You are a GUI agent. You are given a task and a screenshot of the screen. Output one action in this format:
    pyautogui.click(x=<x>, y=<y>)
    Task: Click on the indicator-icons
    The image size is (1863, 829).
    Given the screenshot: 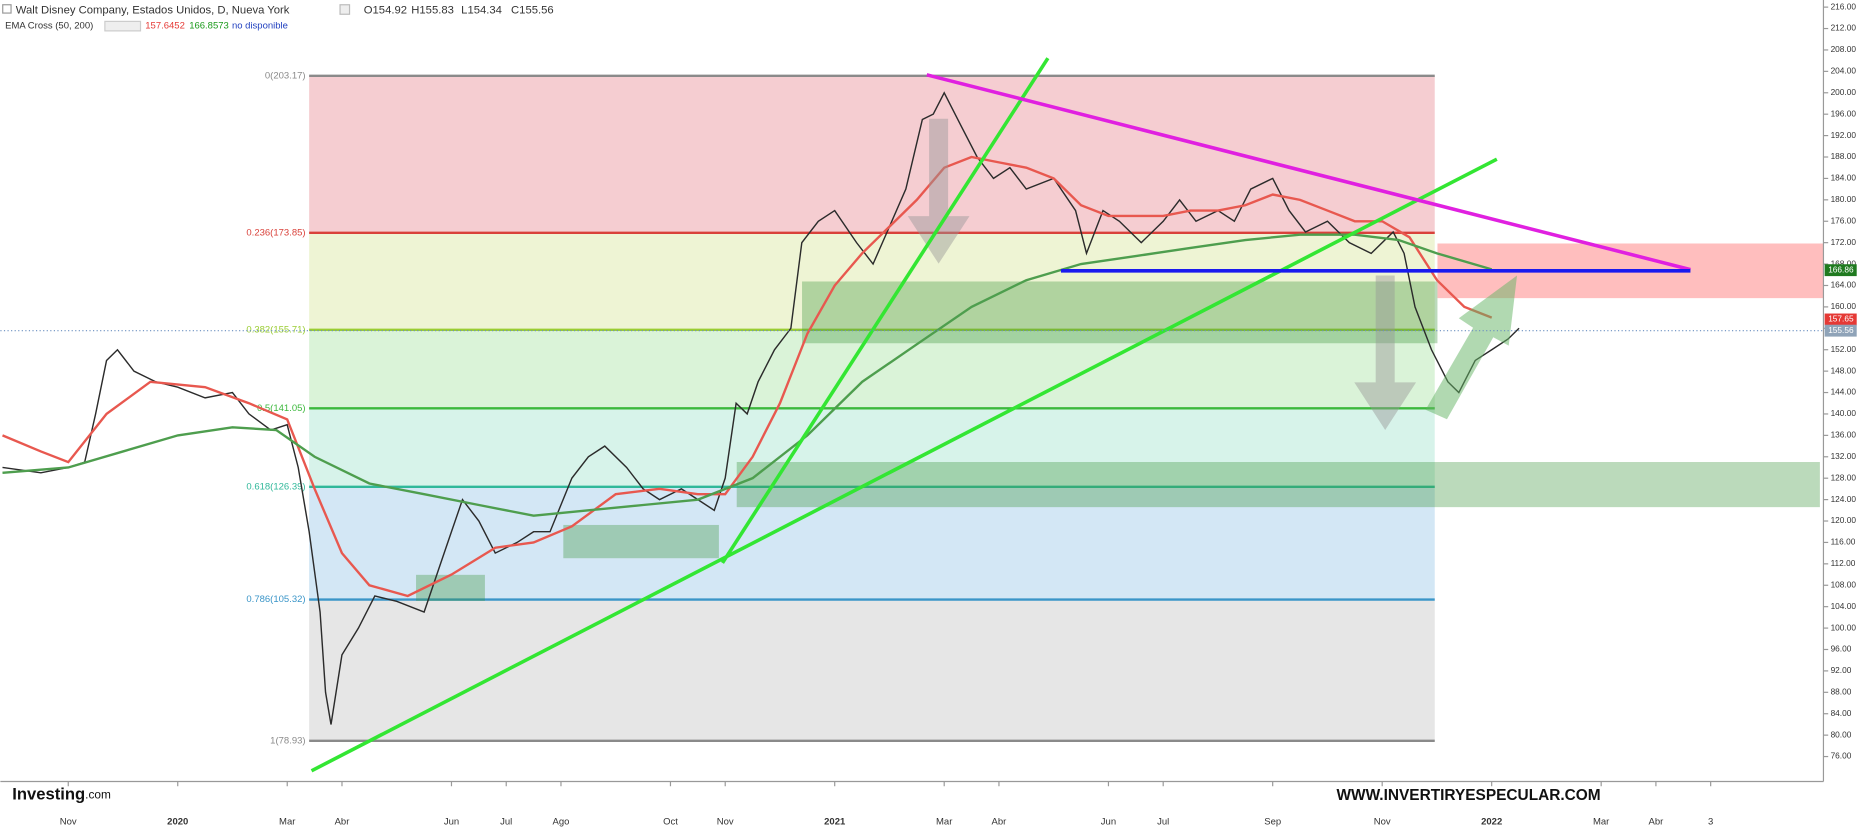 What is the action you would take?
    pyautogui.click(x=123, y=26)
    